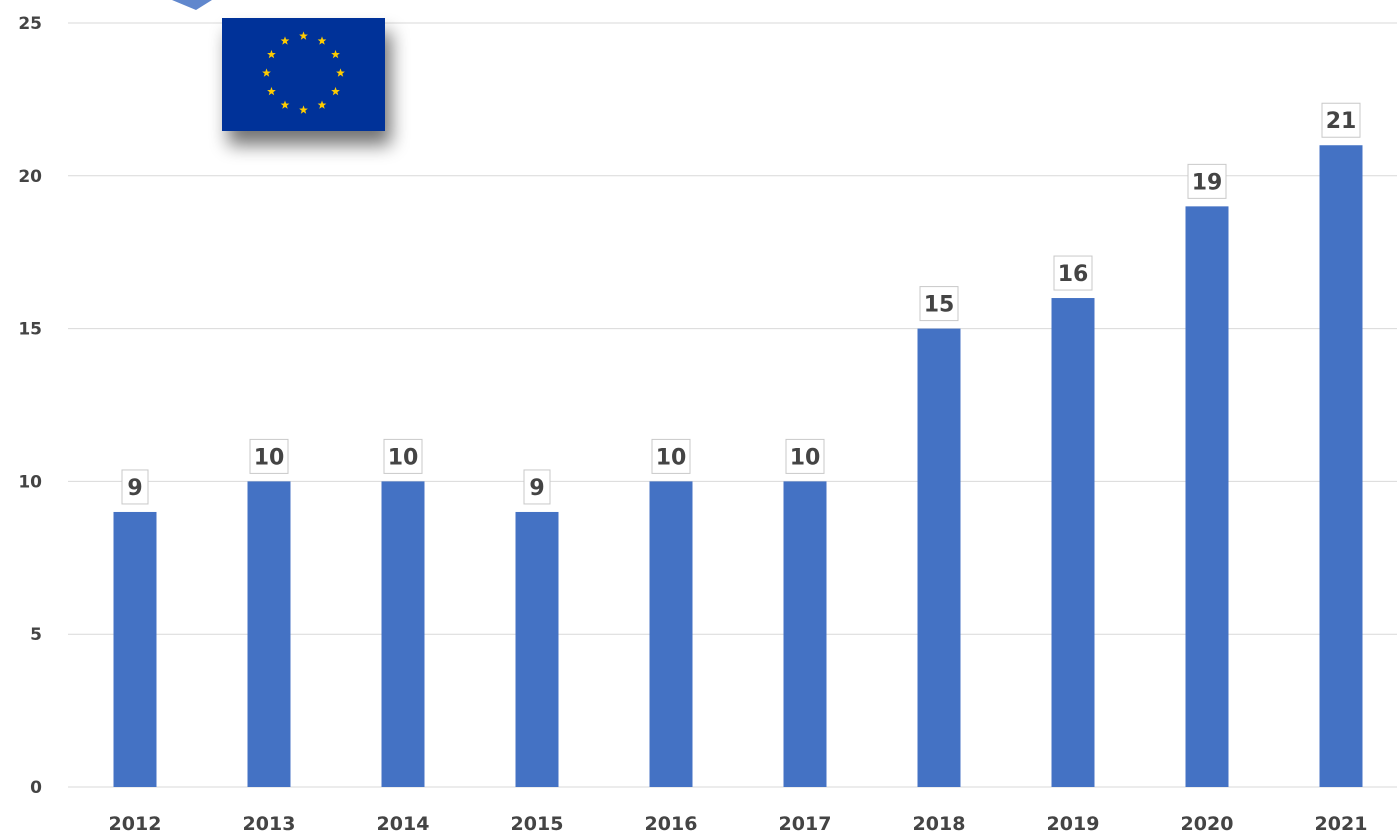 This screenshot has height=837, width=1397. What do you see at coordinates (537, 649) in the screenshot?
I see `bar-2015` at bounding box center [537, 649].